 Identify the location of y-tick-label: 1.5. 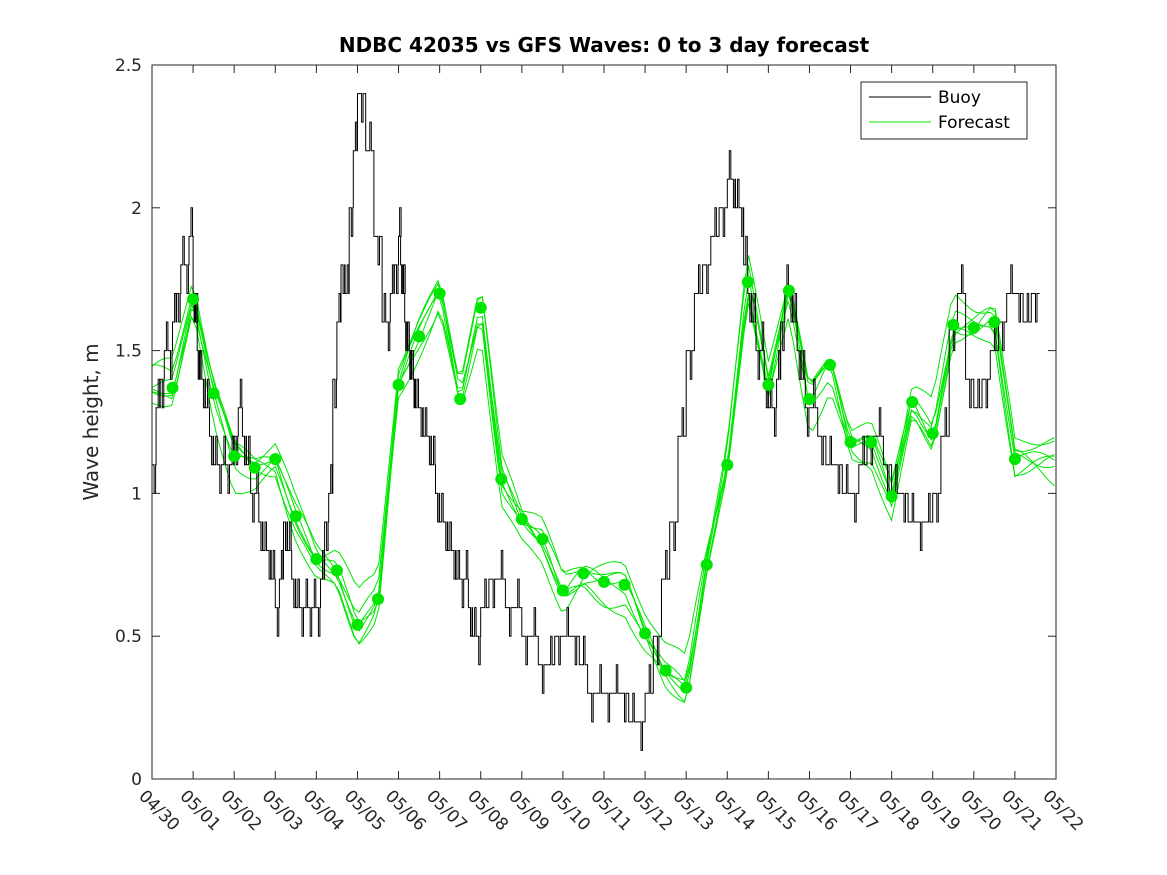
(128, 352).